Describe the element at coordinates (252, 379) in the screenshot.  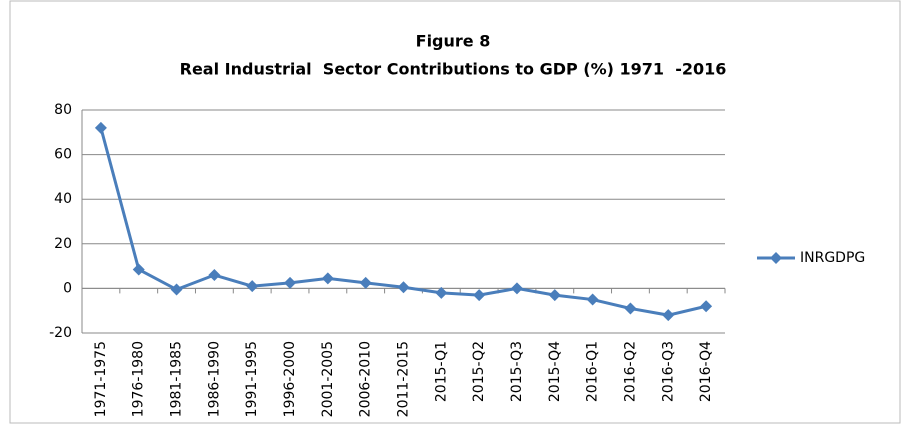
I see `x-tick-label: 1991-1995` at that location.